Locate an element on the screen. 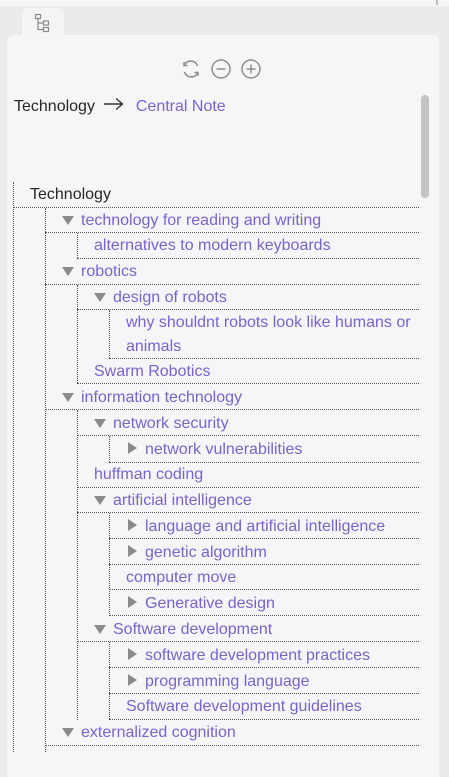 This screenshot has height=777, width=449. breadcrumb: Technology Central Note is located at coordinates (120, 107).